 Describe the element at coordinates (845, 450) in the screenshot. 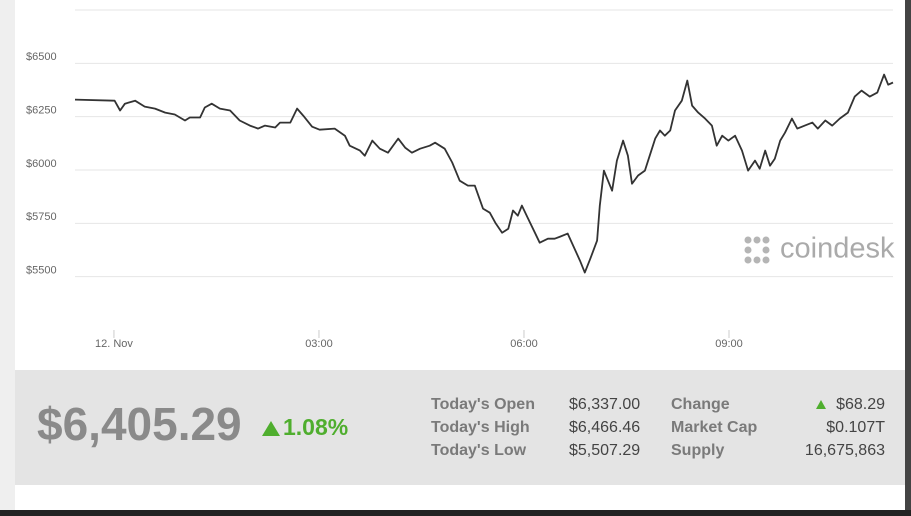

I see `stat-value: 16,675,863` at that location.